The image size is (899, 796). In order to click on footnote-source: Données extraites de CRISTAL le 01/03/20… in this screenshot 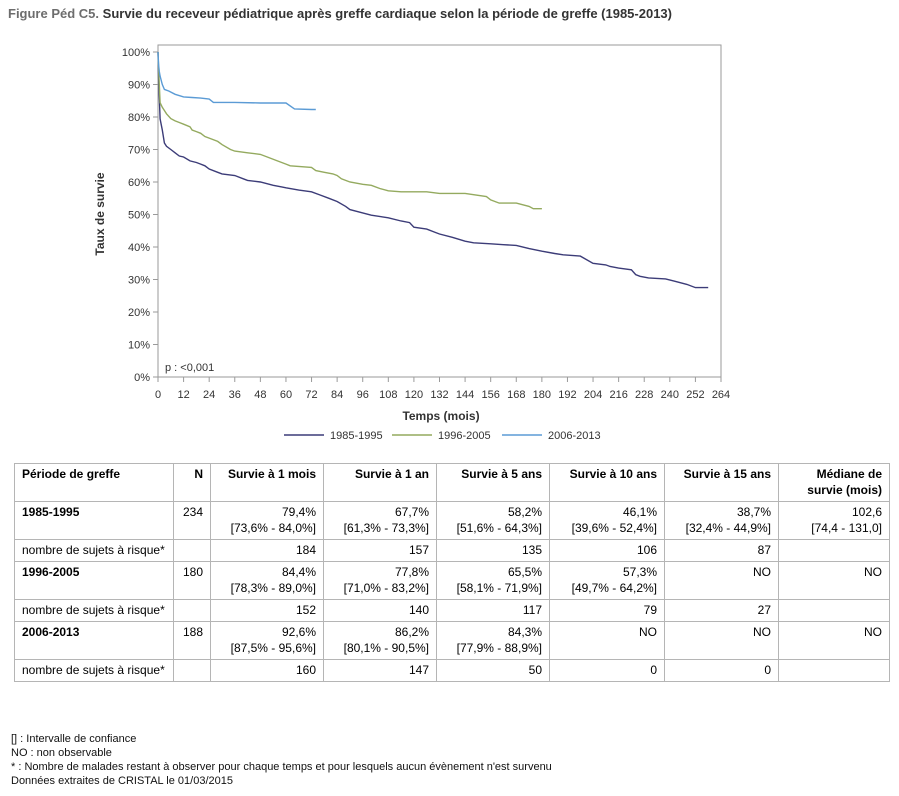, I will do `click(122, 781)`.